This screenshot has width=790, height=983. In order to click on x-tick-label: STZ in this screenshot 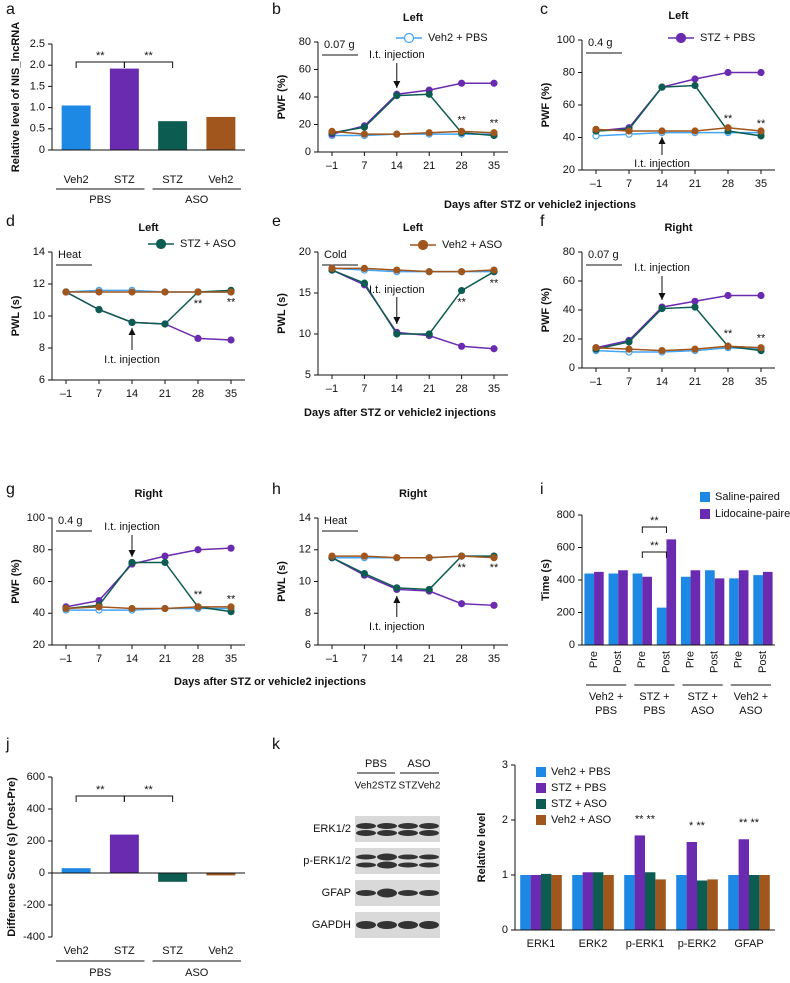, I will do `click(124, 180)`.